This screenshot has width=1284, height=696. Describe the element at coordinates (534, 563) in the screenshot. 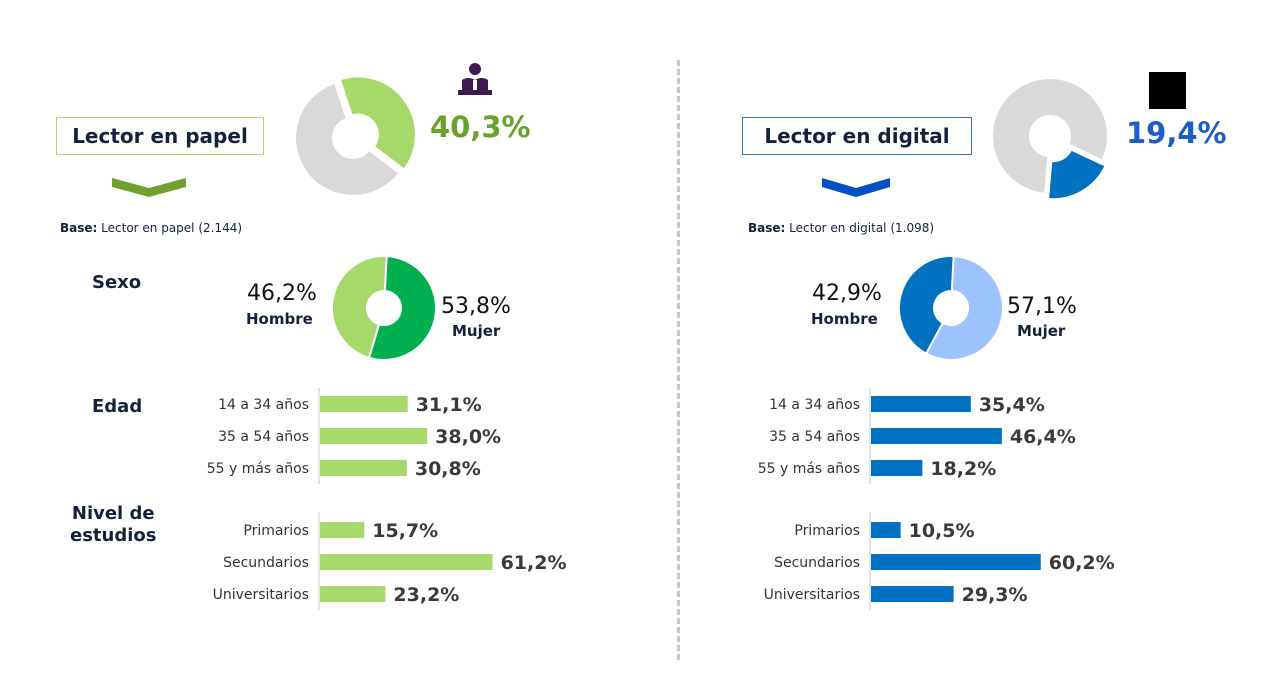

I see `bar-value-label: 61,2%` at that location.